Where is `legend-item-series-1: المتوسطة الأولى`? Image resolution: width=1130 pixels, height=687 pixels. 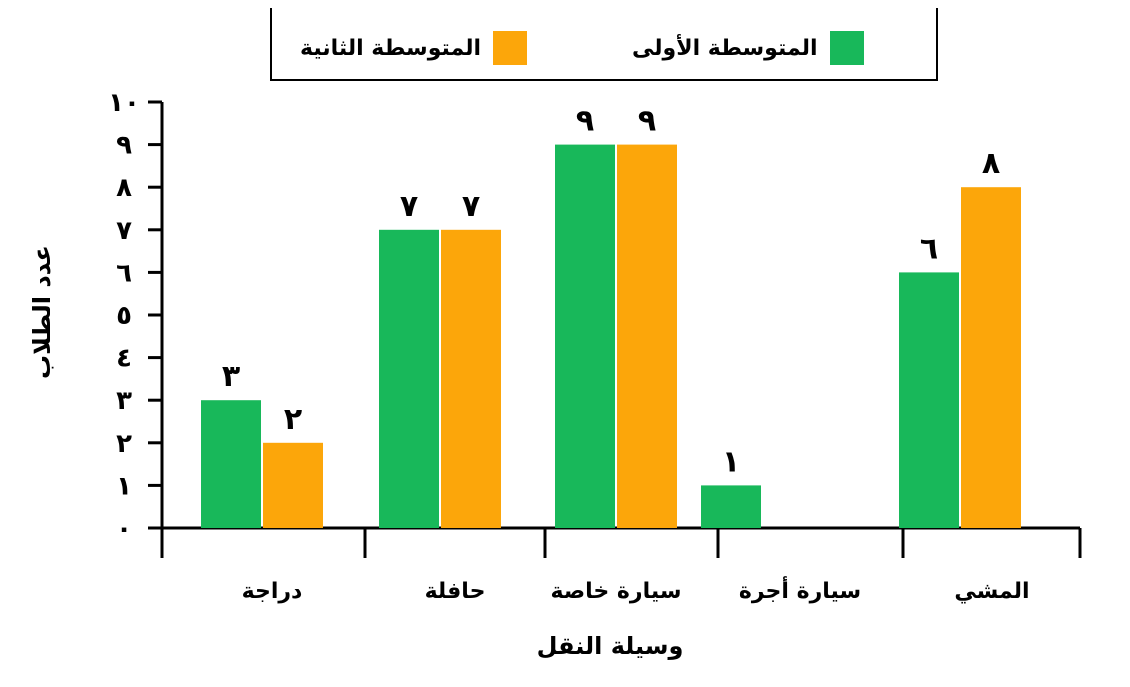
legend-item-series-1: المتوسطة الأولى is located at coordinates (748, 48).